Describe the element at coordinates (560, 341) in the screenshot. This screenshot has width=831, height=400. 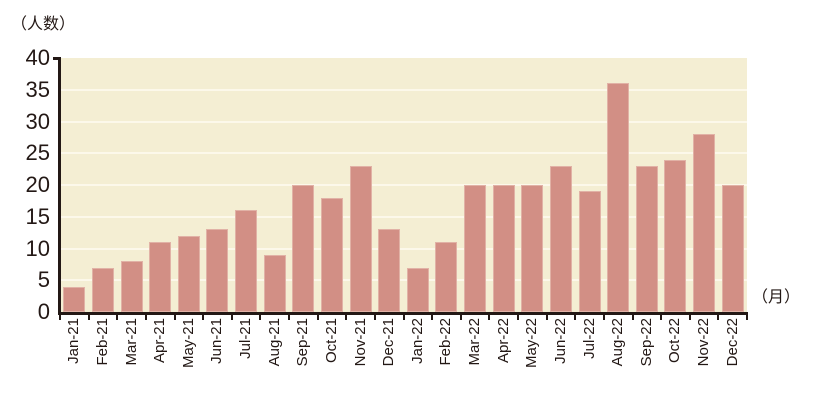
I see `x-axis-label-Jun-22: Jun-22` at that location.